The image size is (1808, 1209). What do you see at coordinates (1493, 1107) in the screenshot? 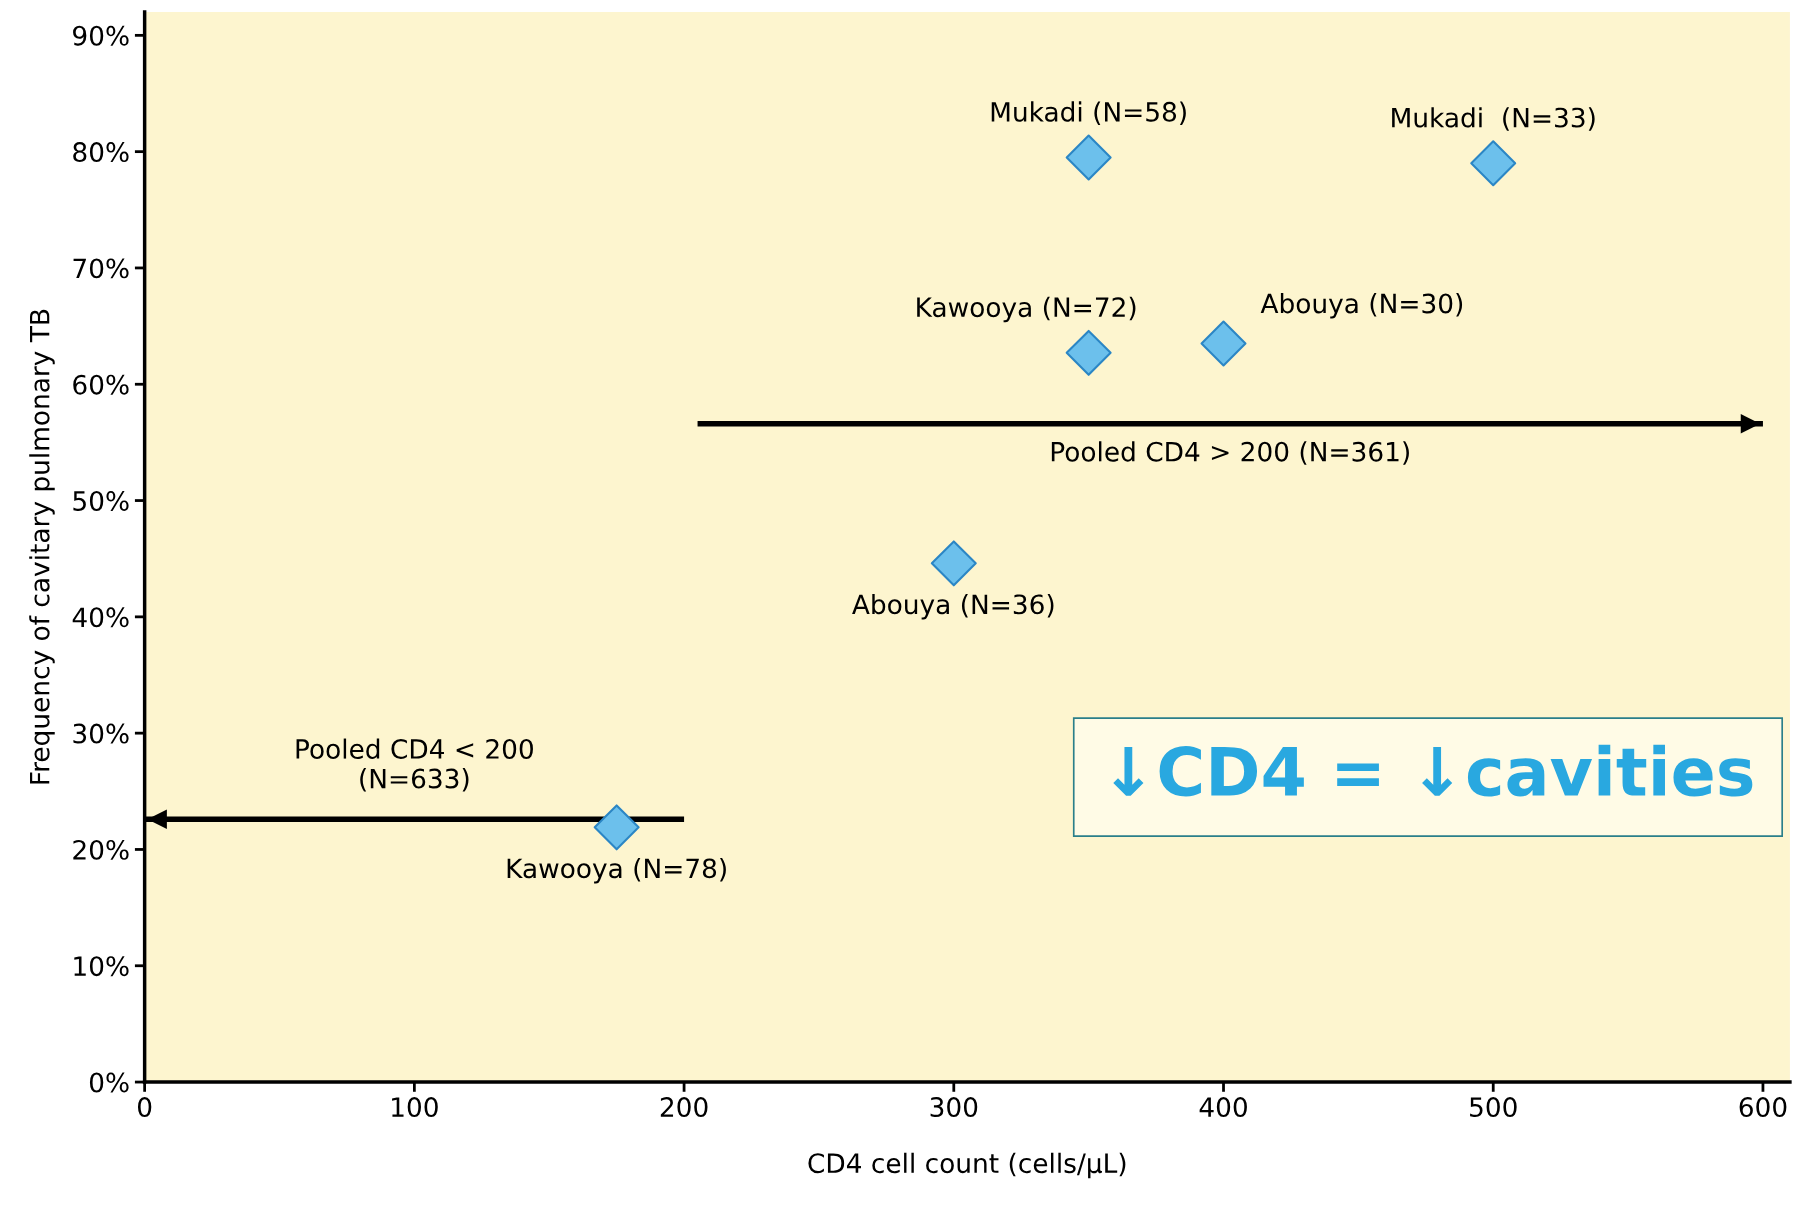
I see `x-tick-label: 500` at bounding box center [1493, 1107].